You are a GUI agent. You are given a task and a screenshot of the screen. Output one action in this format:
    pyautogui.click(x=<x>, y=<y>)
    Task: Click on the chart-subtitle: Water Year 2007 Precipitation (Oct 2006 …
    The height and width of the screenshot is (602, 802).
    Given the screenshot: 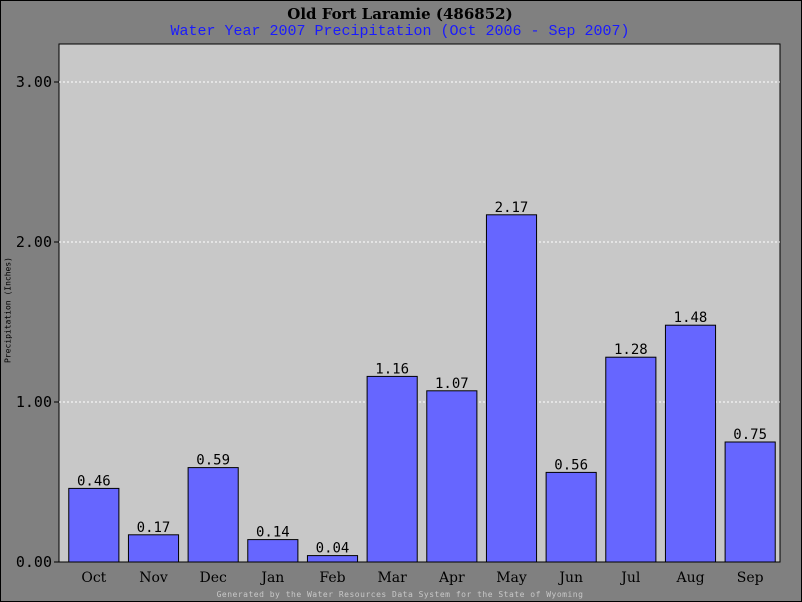 What is the action you would take?
    pyautogui.click(x=400, y=31)
    